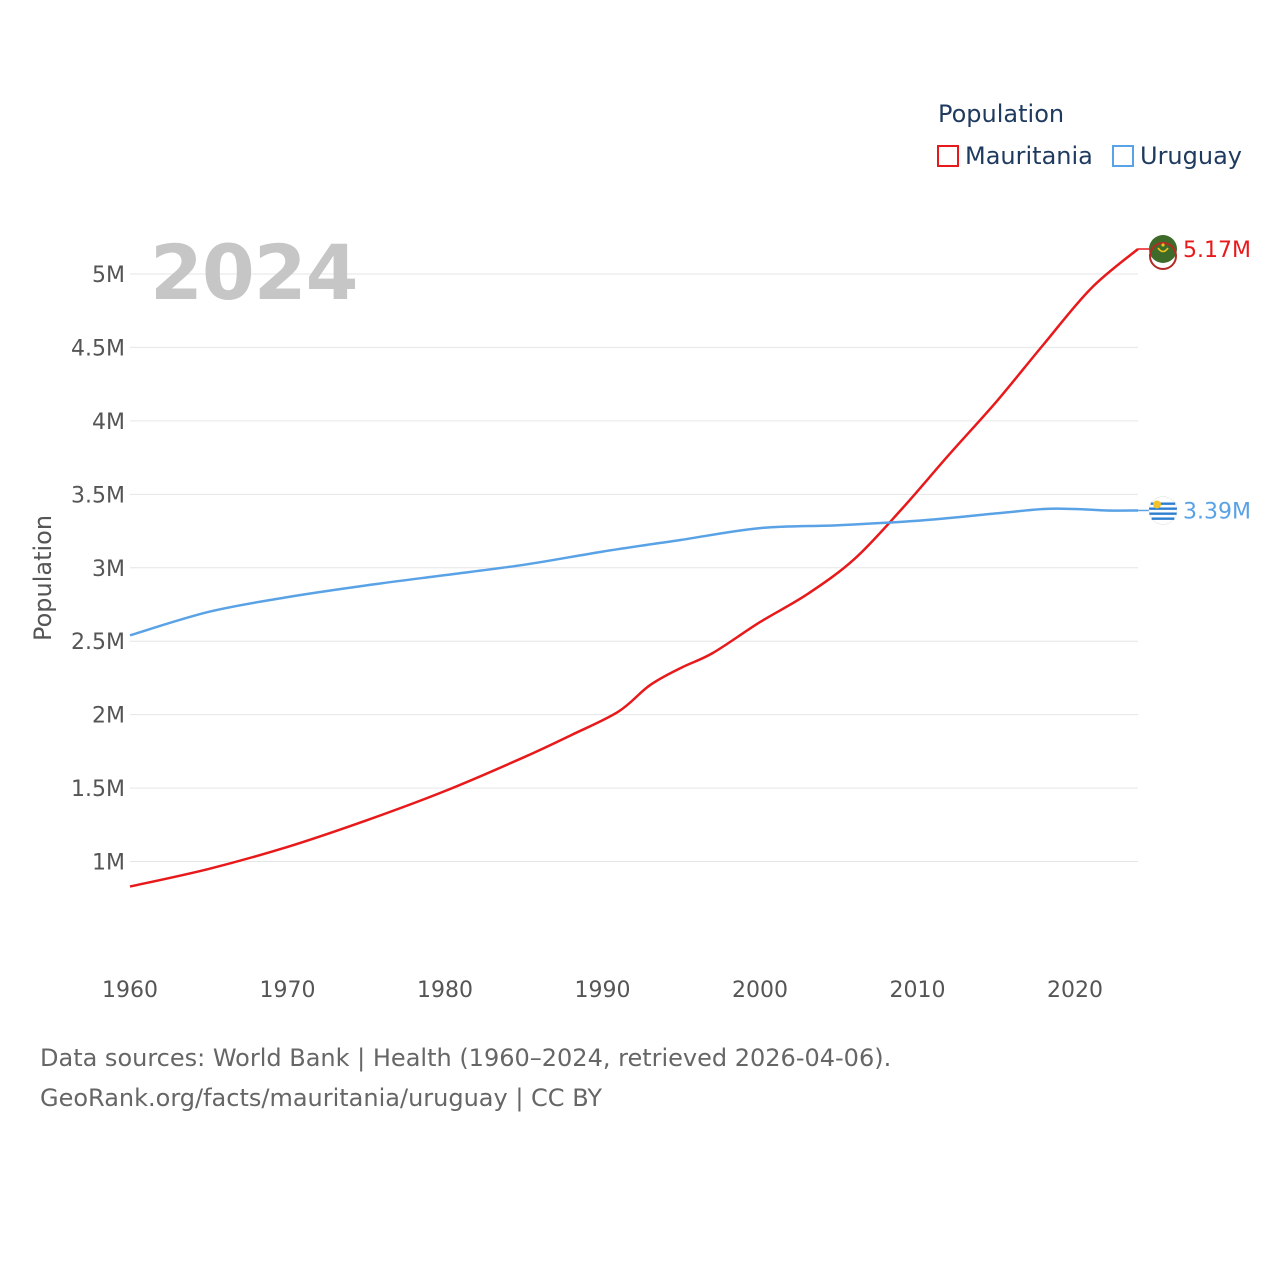 This screenshot has height=1280, width=1280. Describe the element at coordinates (634, 572) in the screenshot. I see `series-line-uruguay` at that location.